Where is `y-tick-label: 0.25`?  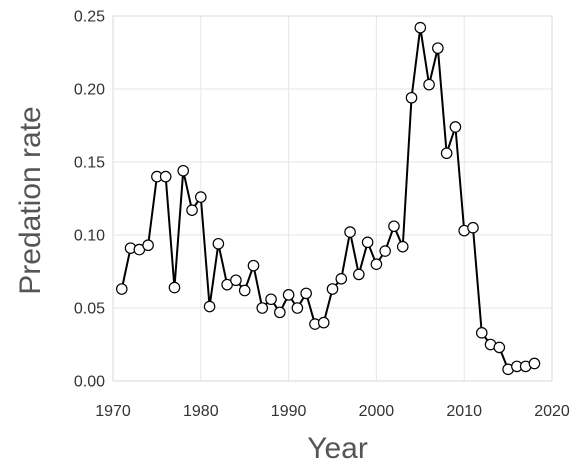
y-tick-label: 0.25 is located at coordinates (89, 17).